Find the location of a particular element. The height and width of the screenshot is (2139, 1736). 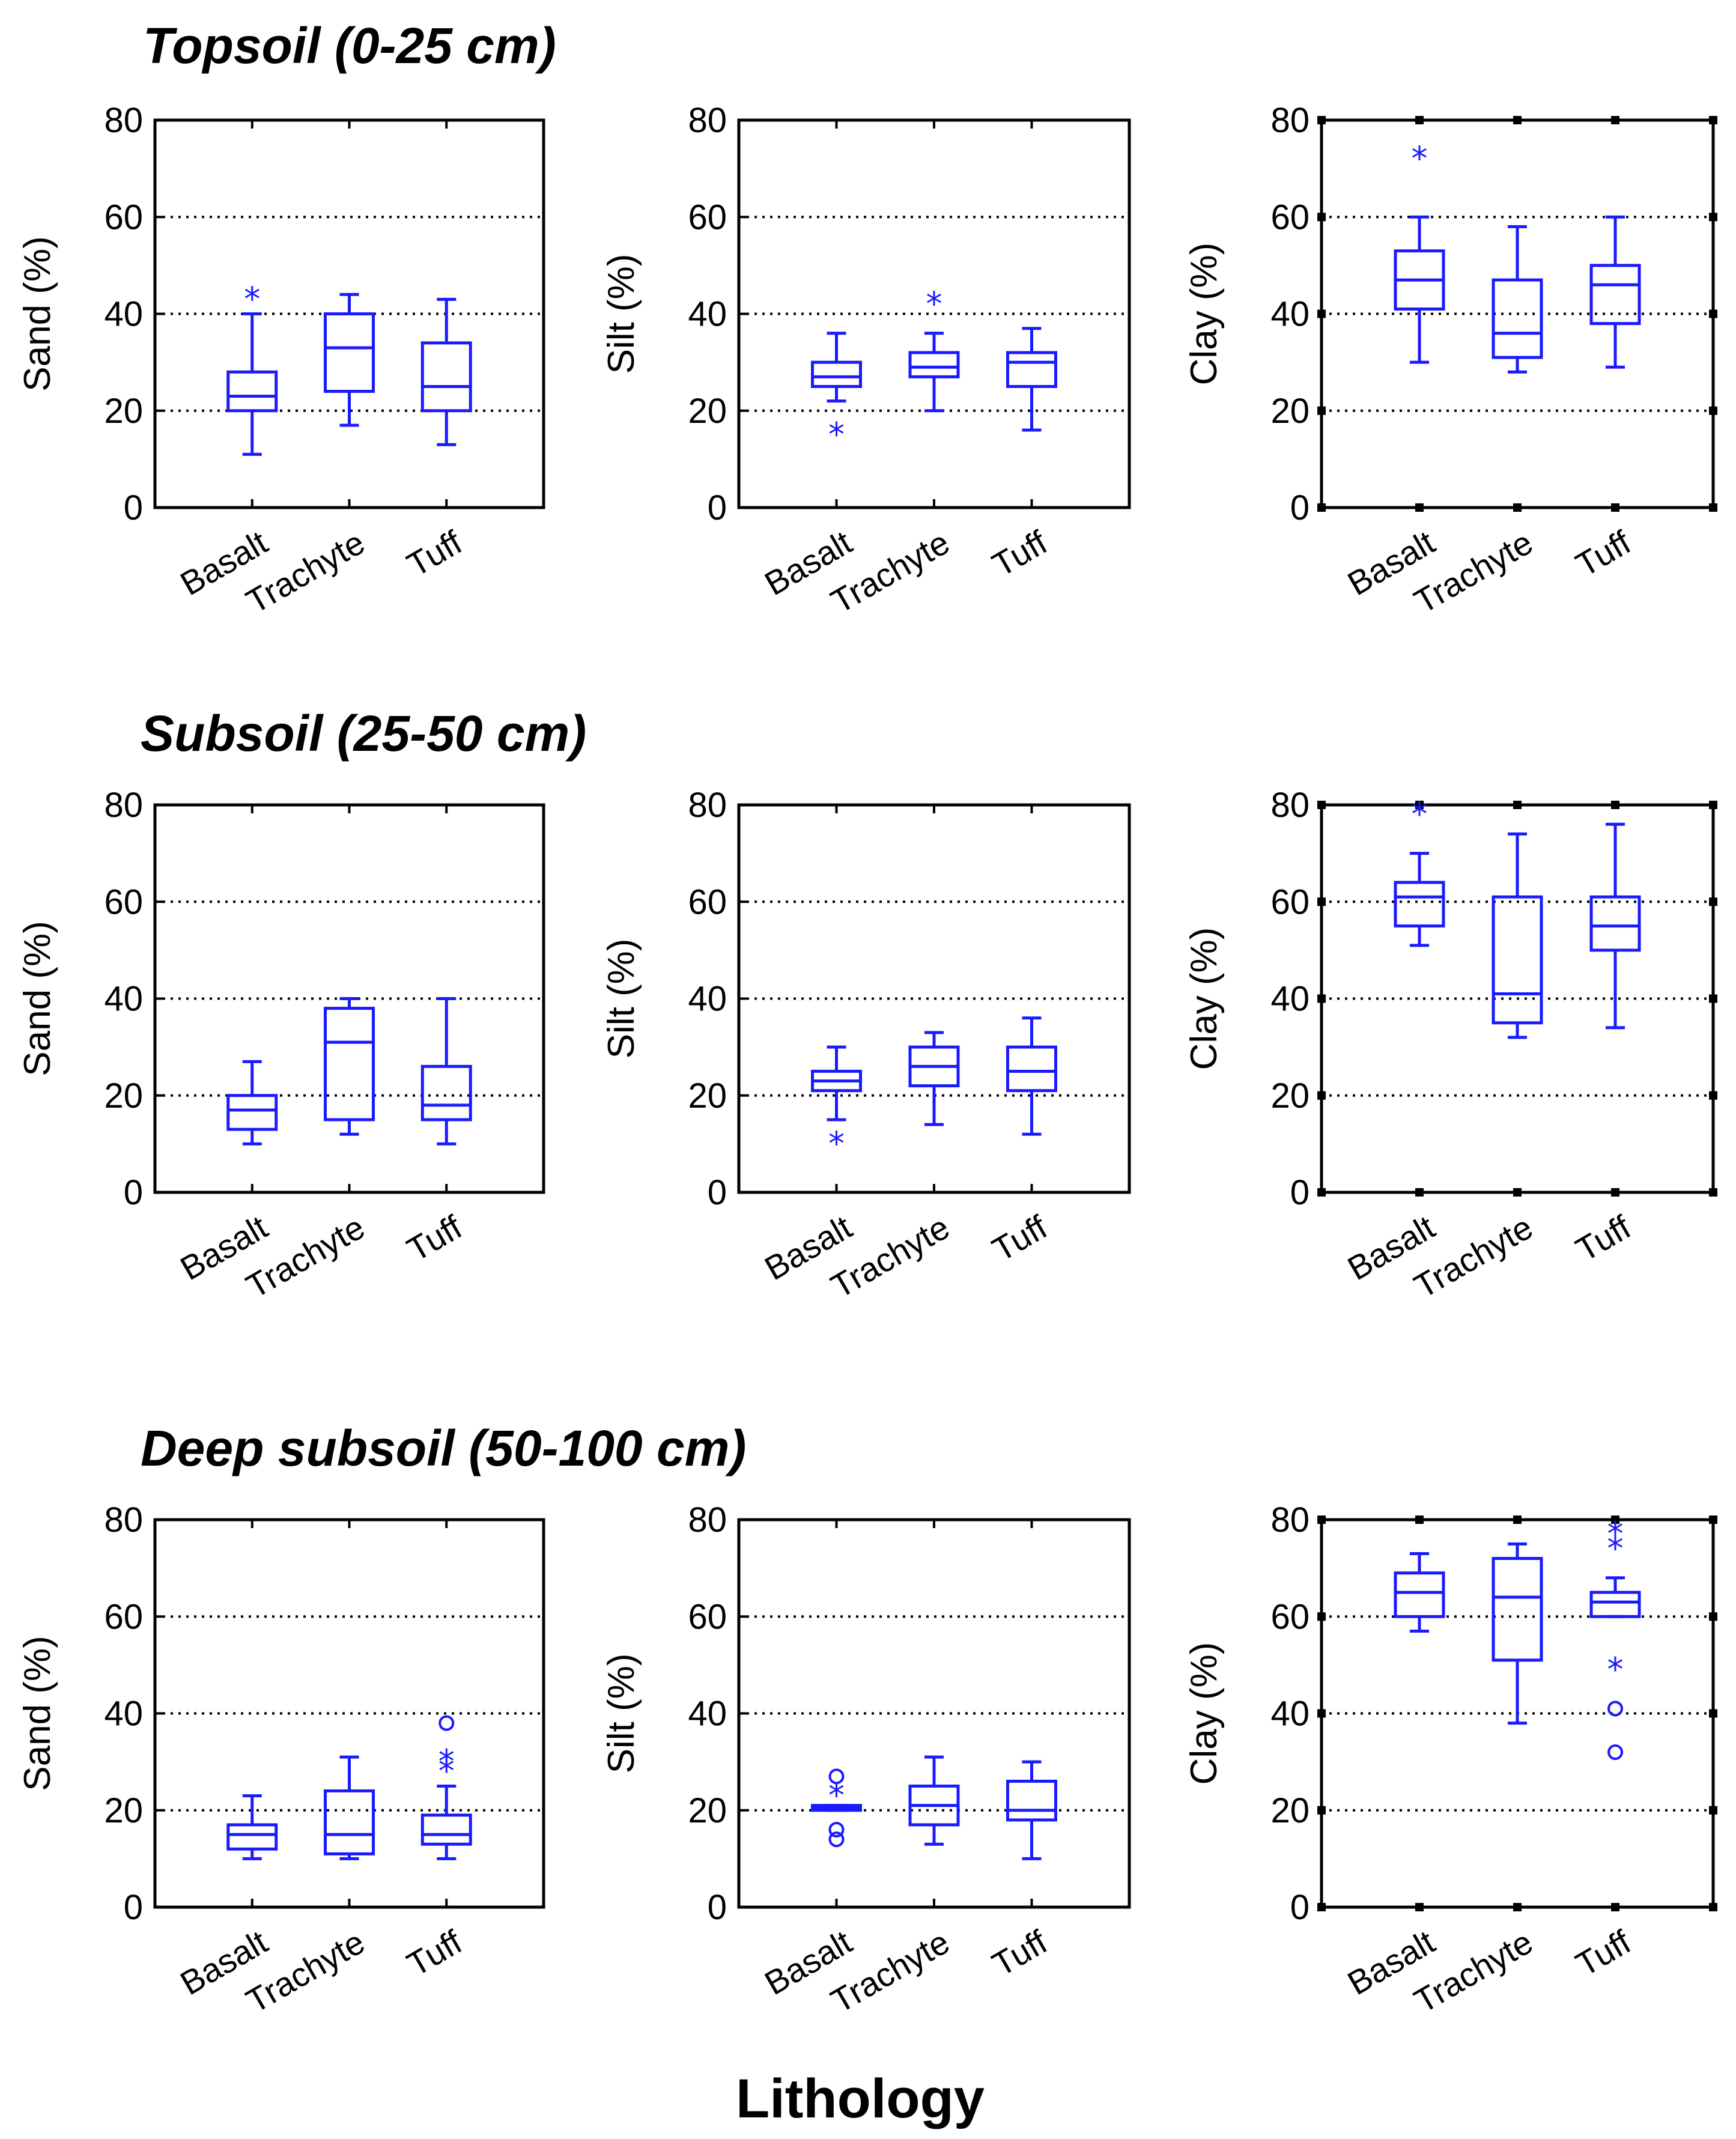

box-basalt is located at coordinates (1419, 1592).